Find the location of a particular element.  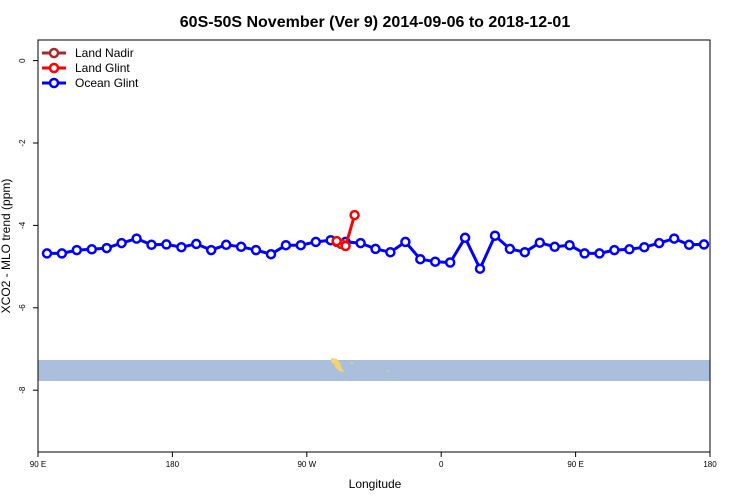

x-tick-label: 90 W is located at coordinates (306, 464).